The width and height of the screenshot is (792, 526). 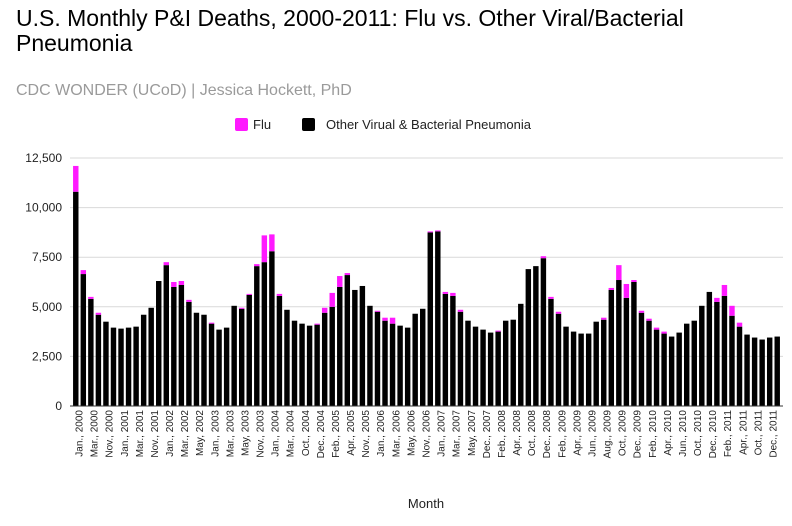 I want to click on y-tick-label: 5,000, so click(x=47, y=307).